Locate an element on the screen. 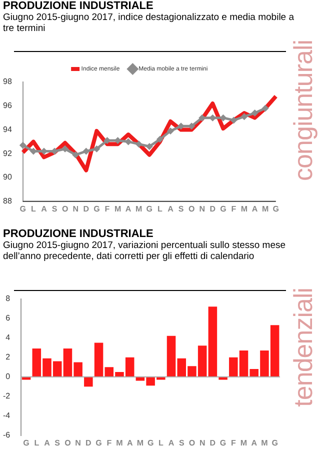 The width and height of the screenshot is (321, 452). y-tick-label: 8 is located at coordinates (8, 299).